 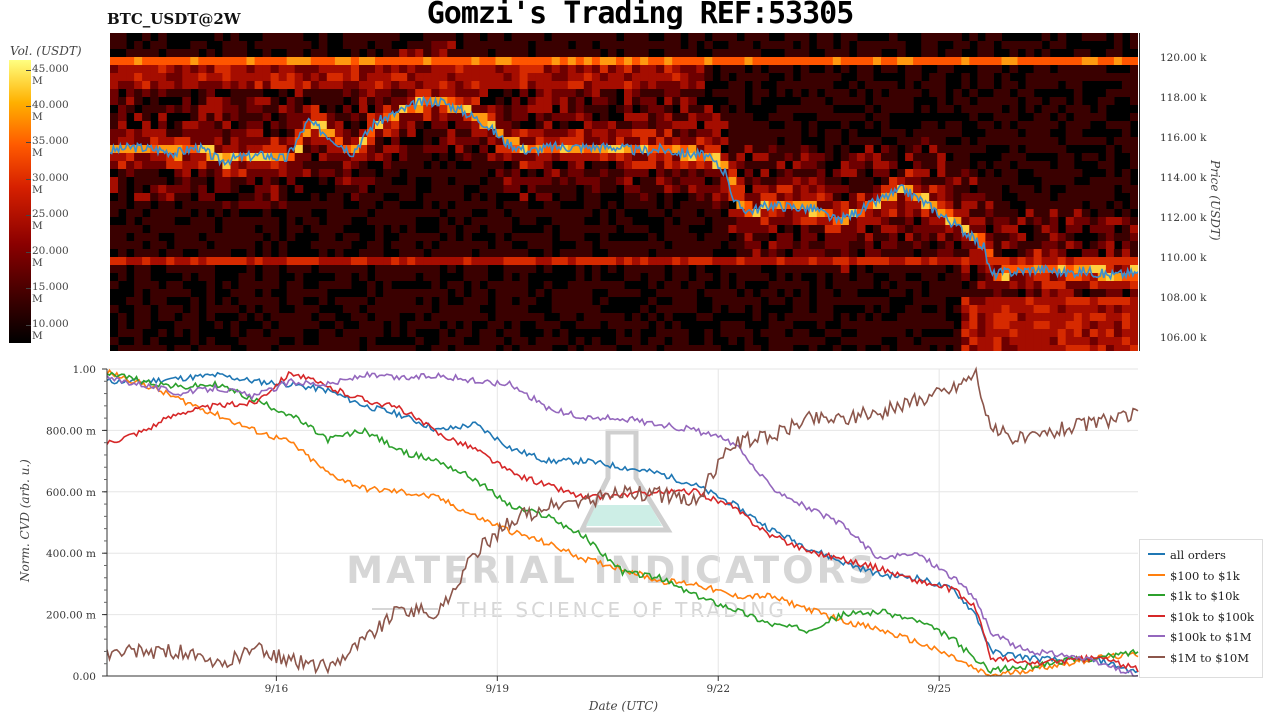 What do you see at coordinates (939, 689) in the screenshot?
I see `x-tick-label: 9/25` at bounding box center [939, 689].